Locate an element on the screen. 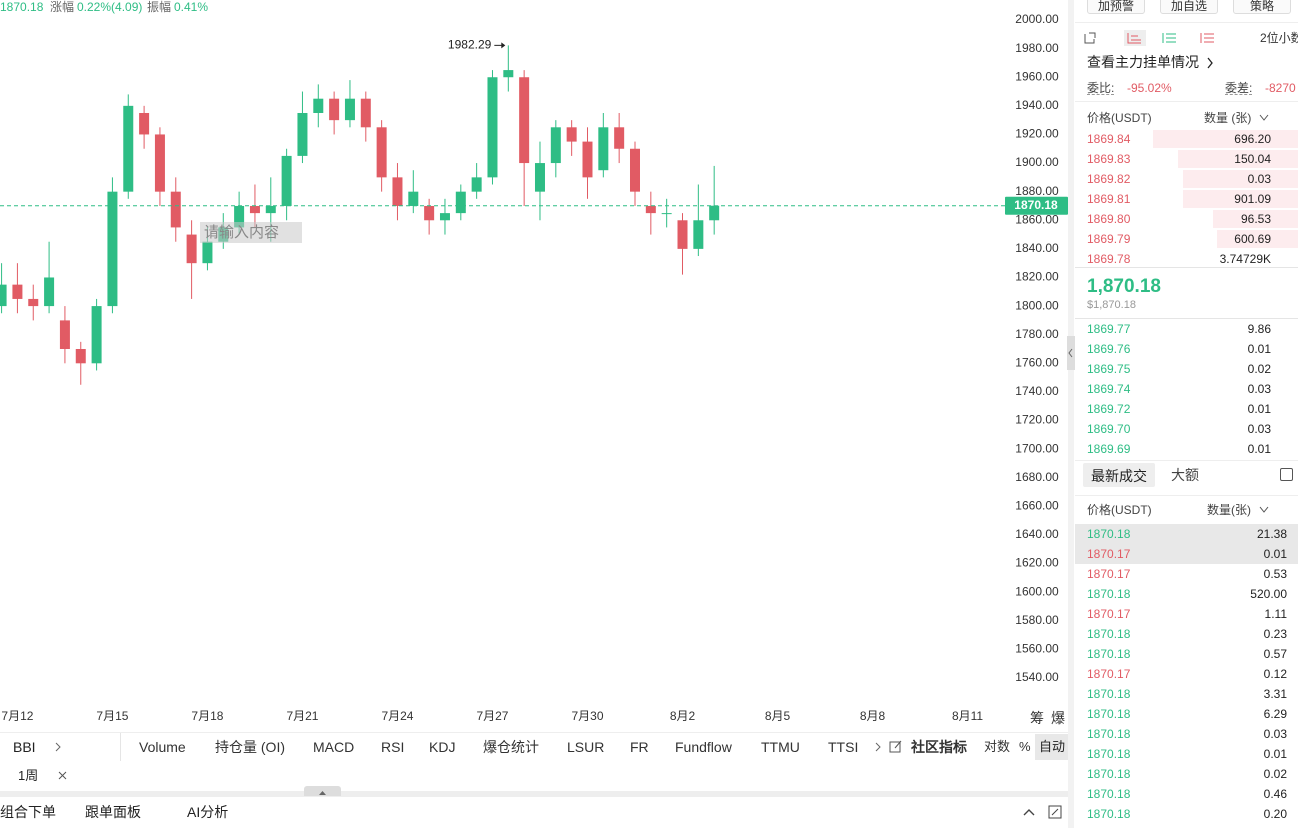  last-price-label: 1870.18 is located at coordinates (1036, 205).